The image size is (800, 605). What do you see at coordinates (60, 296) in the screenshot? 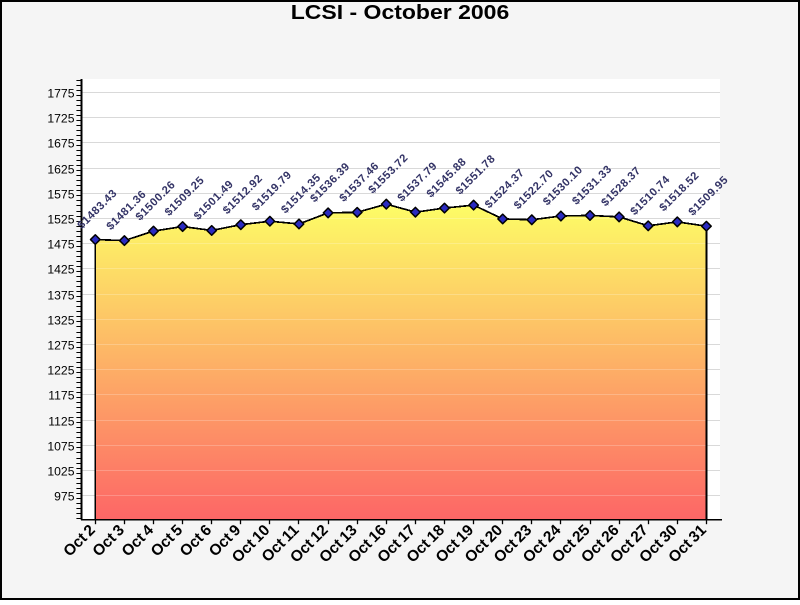
I see `svg-text: 1375` at bounding box center [60, 296].